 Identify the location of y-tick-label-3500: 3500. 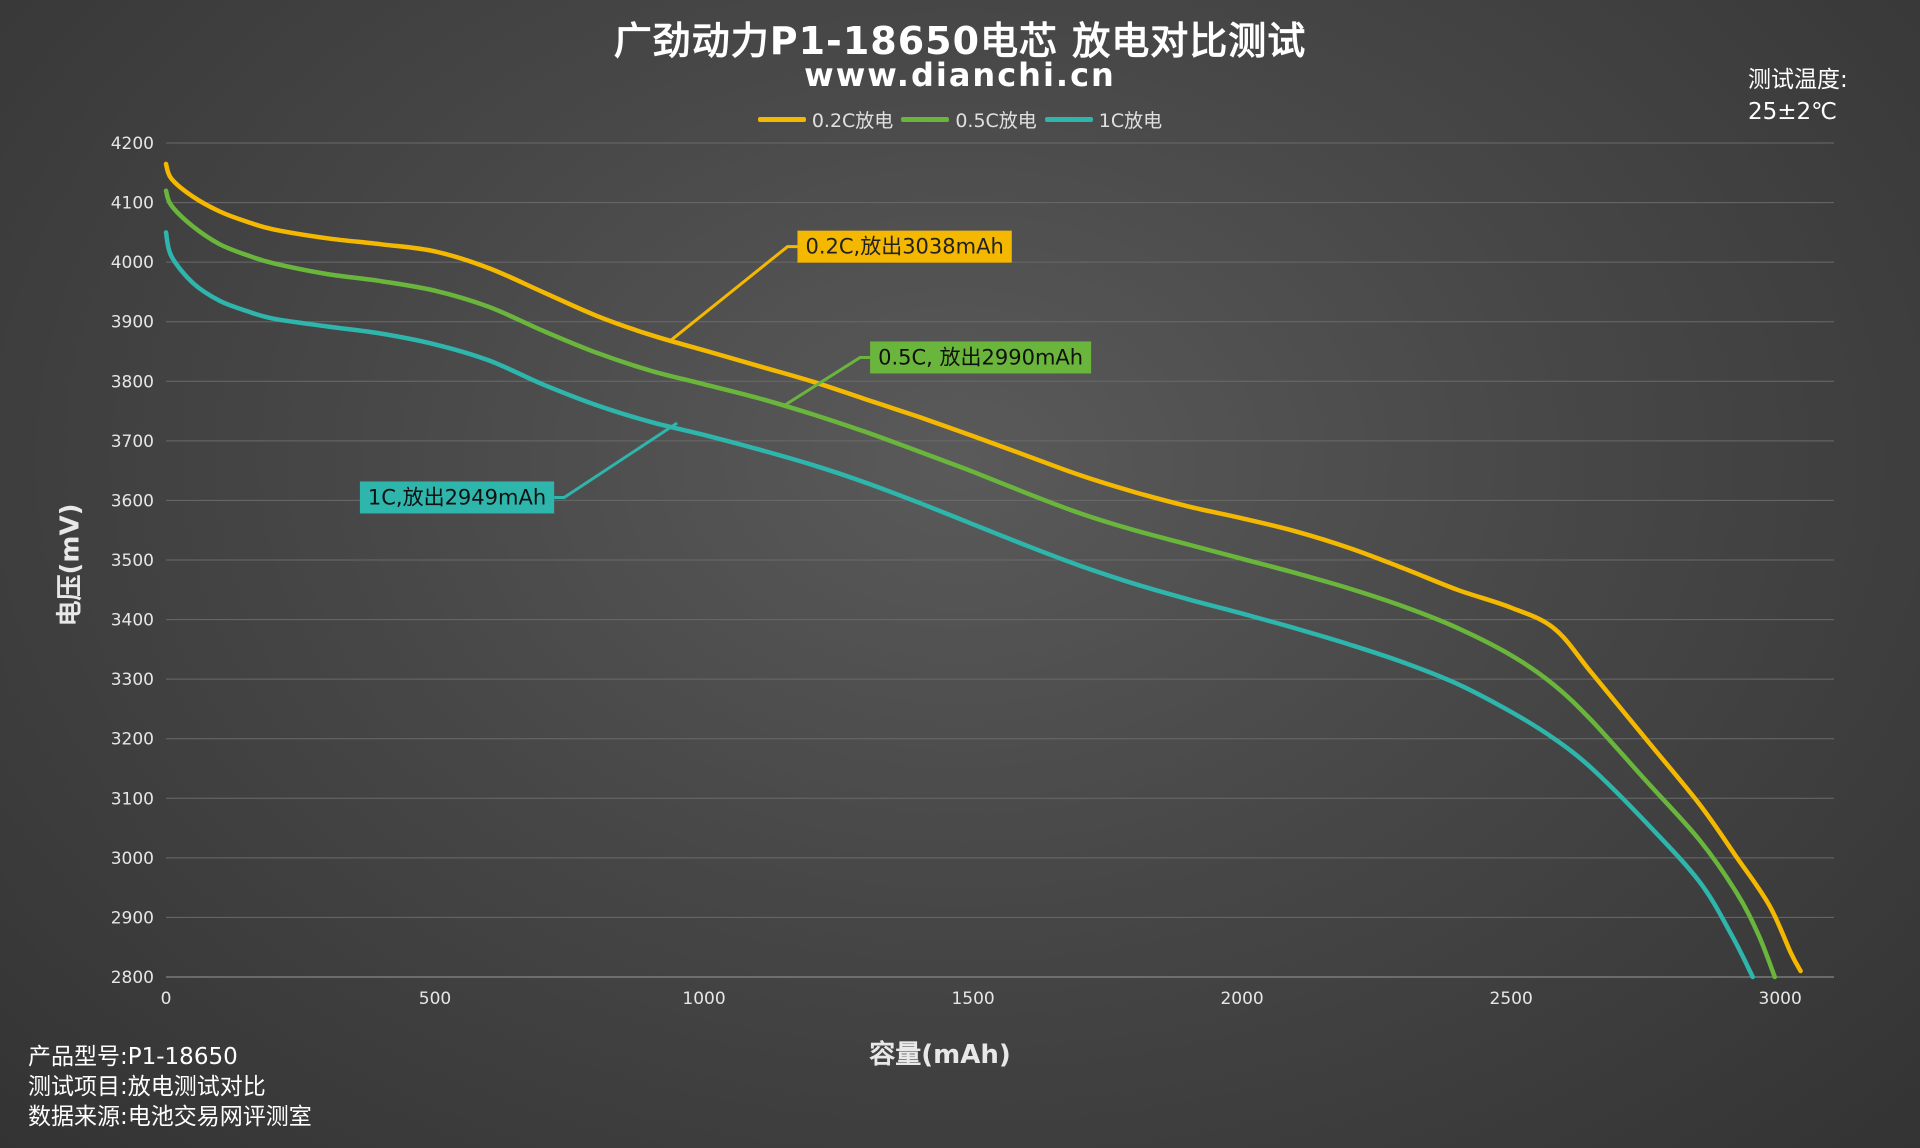
(132, 561).